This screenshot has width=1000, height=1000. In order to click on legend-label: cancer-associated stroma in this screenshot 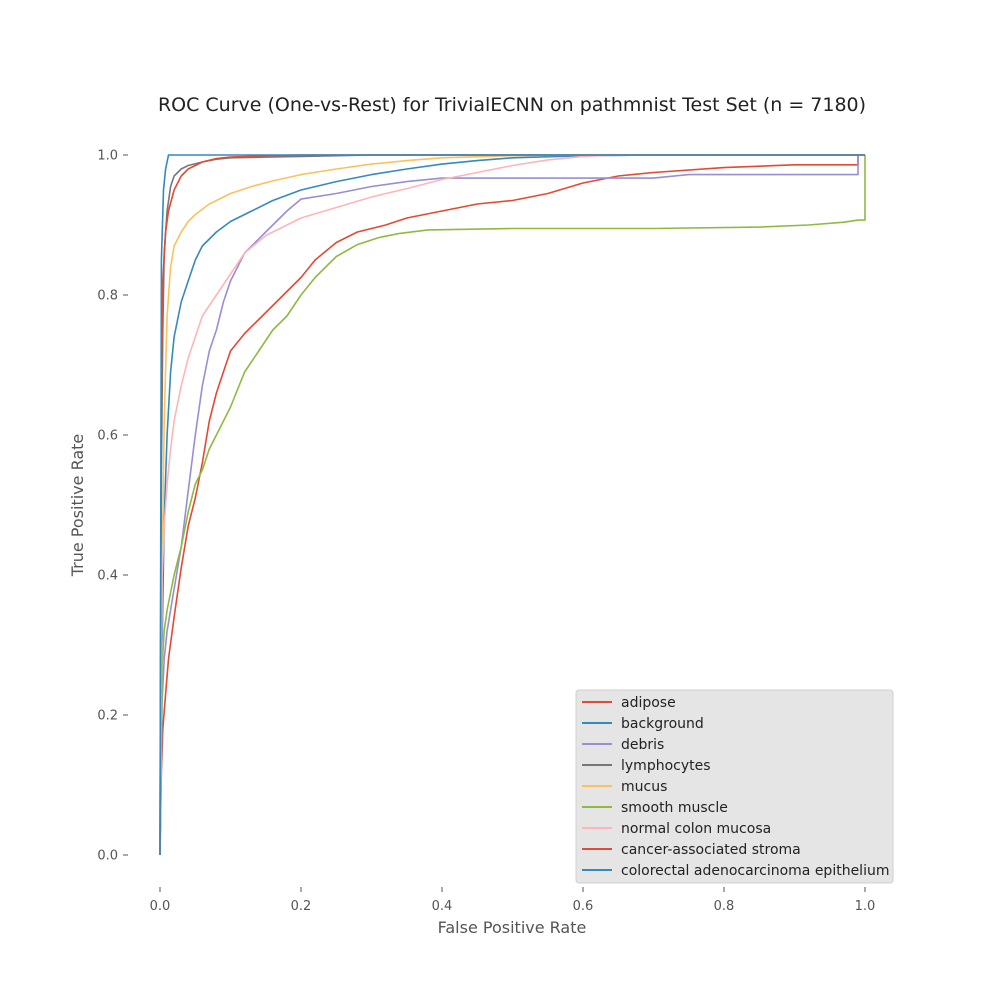, I will do `click(711, 850)`.